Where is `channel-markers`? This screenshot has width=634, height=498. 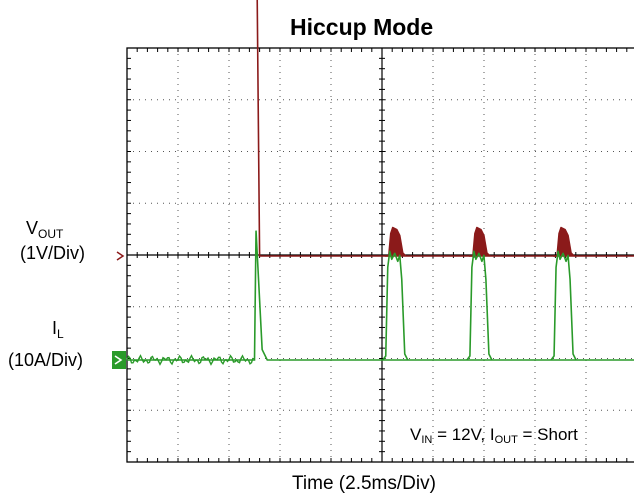 channel-markers is located at coordinates (119, 310).